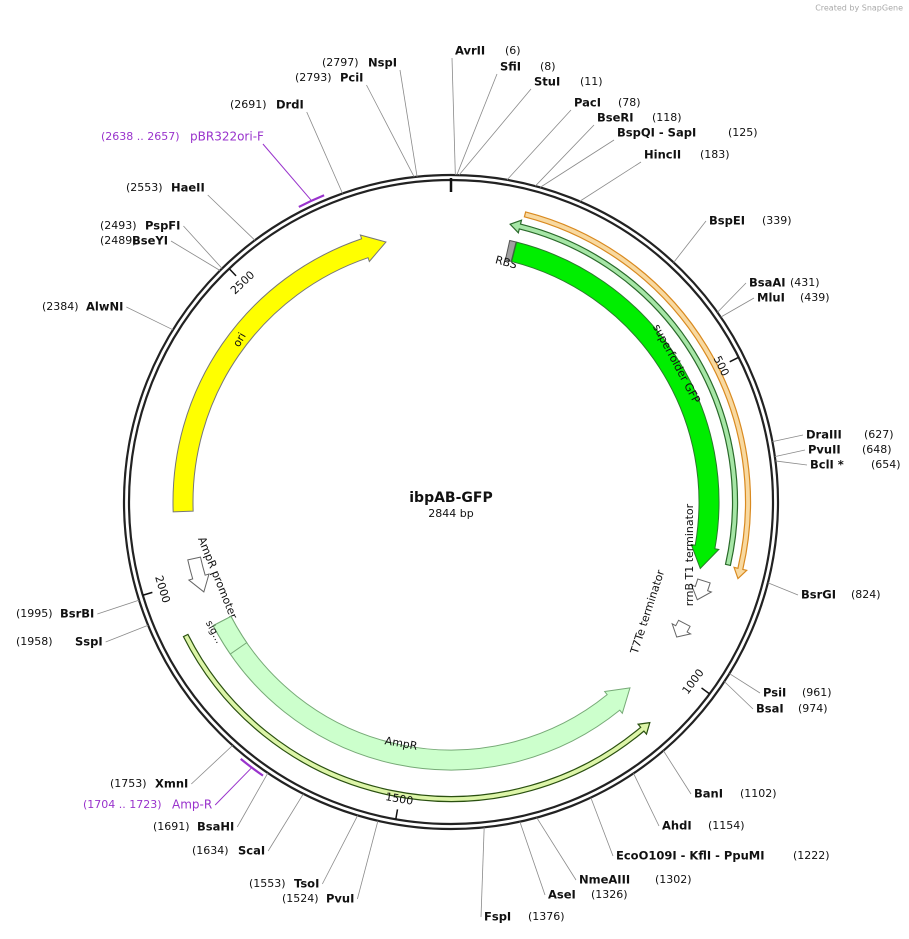 This screenshot has height=939, width=909. Describe the element at coordinates (267, 883) in the screenshot. I see `enzyme-position: (1553)` at that location.